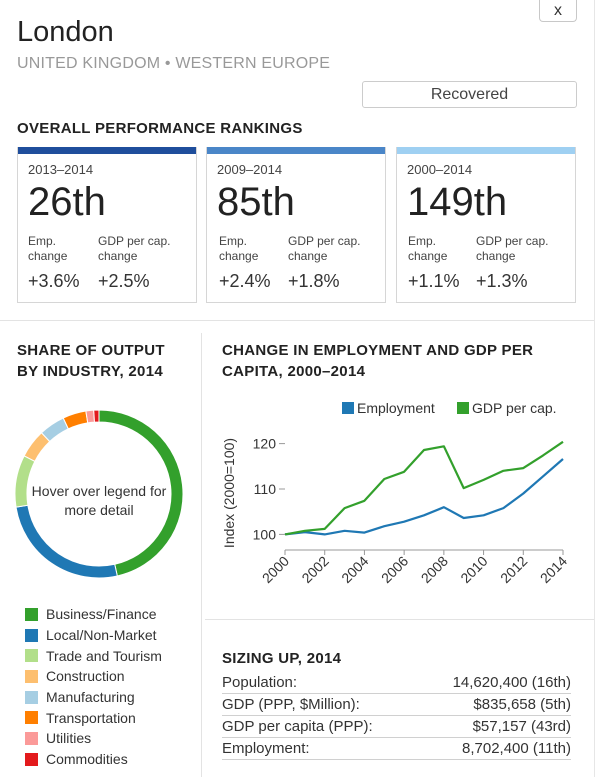 The width and height of the screenshot is (600, 777). I want to click on sizing-value: $835,658 (5th), so click(522, 704).